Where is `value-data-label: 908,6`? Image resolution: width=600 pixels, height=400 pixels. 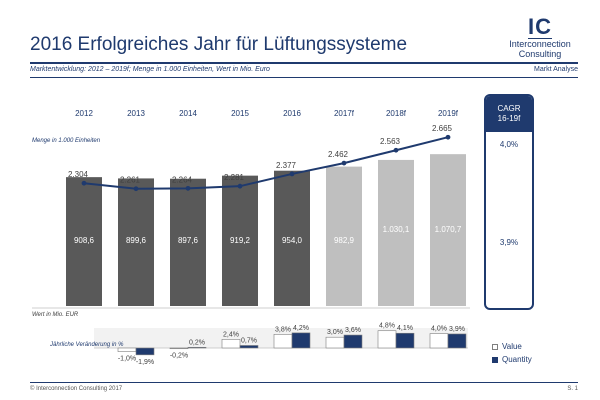 value-data-label: 908,6 is located at coordinates (84, 240).